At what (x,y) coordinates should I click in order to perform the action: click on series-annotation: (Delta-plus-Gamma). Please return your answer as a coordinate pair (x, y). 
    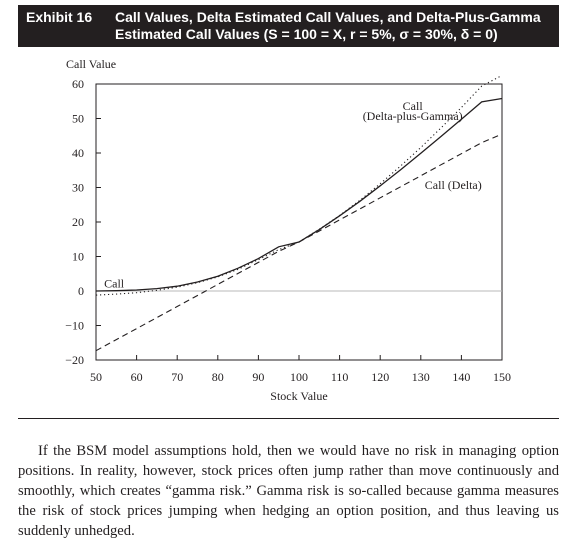
    Looking at the image, I should click on (413, 116).